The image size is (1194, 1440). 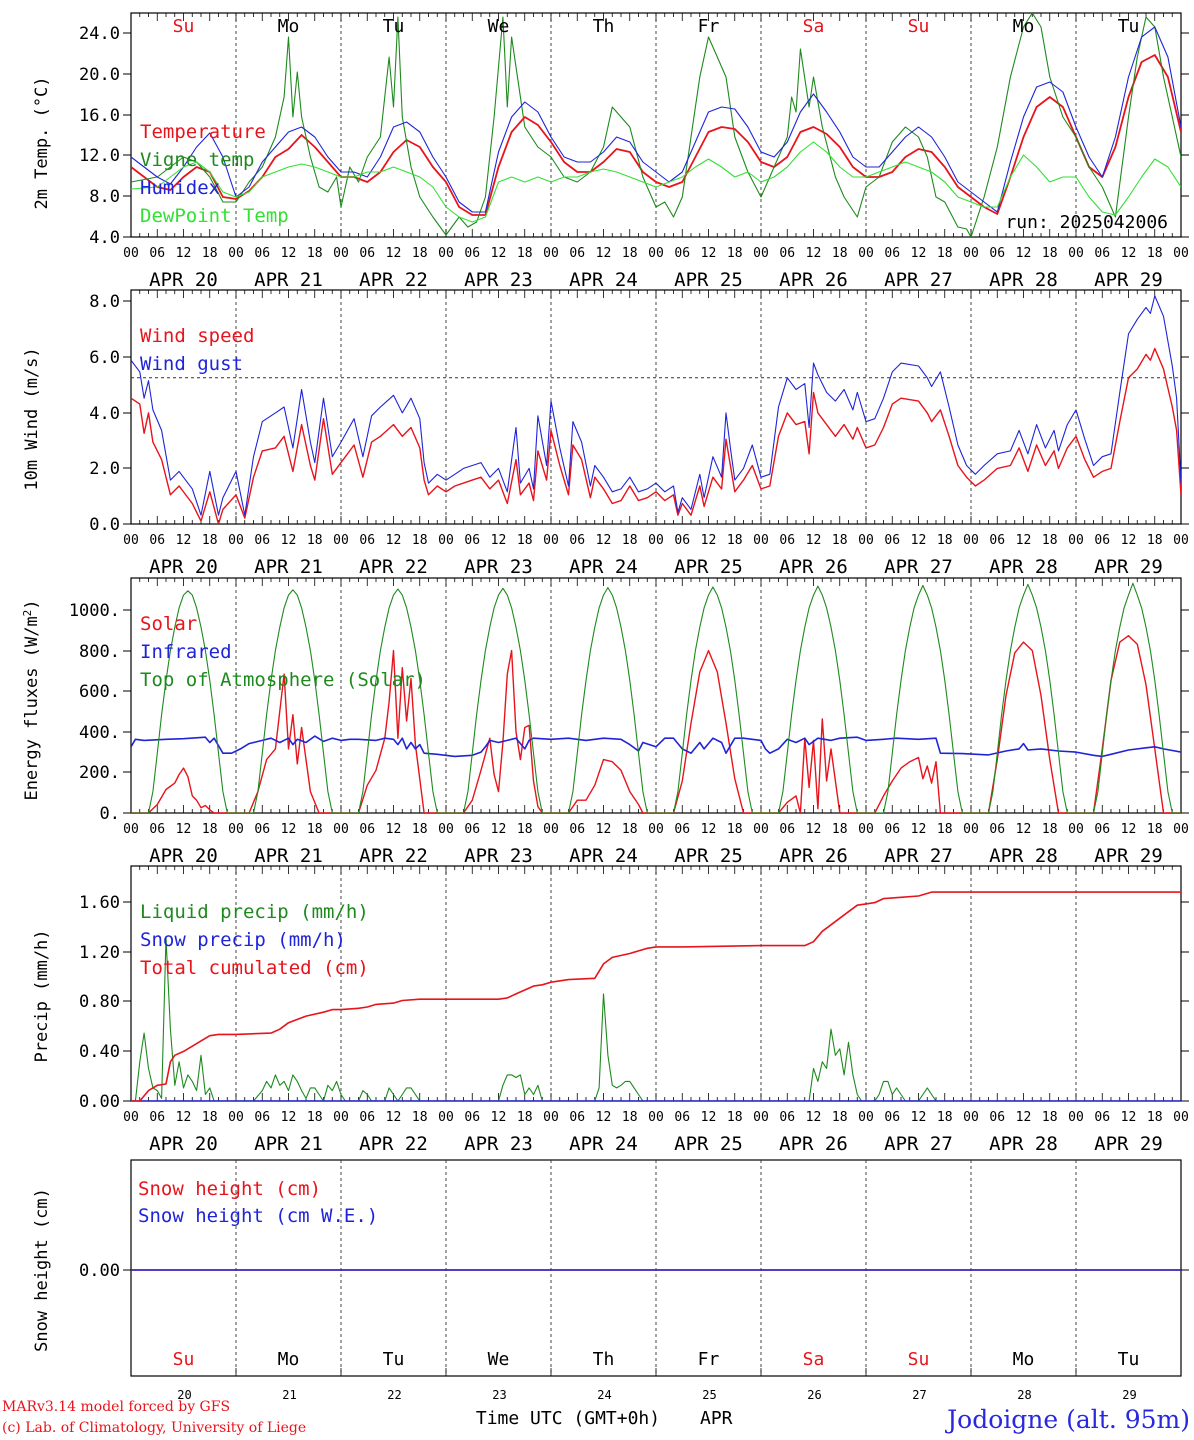 What do you see at coordinates (110, 814) in the screenshot?
I see `y-tick-label: 0.` at bounding box center [110, 814].